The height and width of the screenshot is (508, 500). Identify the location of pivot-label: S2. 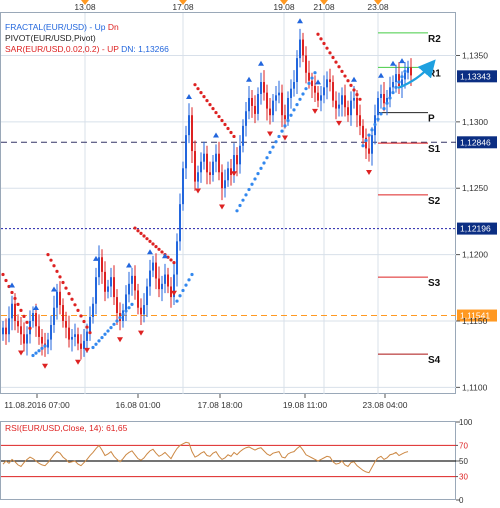
(434, 201).